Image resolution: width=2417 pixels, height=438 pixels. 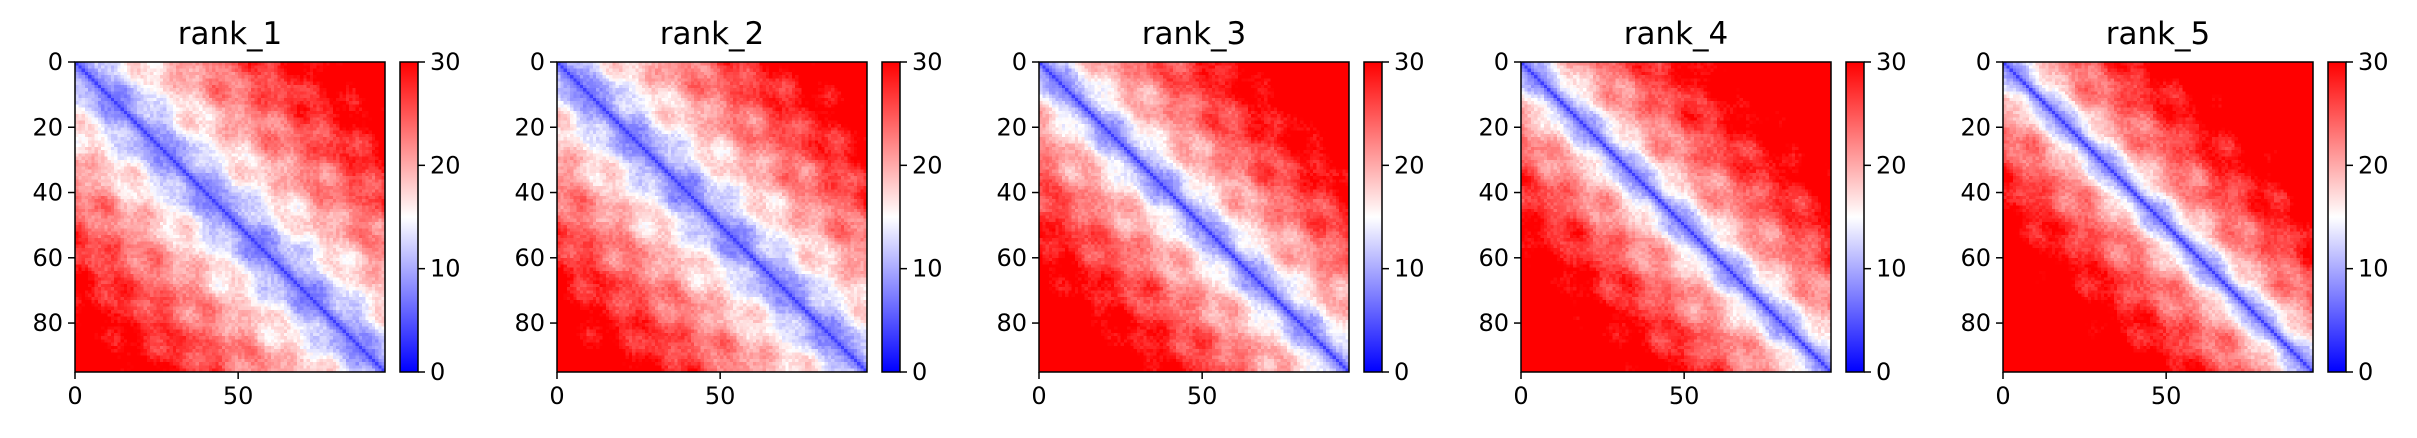 What do you see at coordinates (230, 34) in the screenshot?
I see `panel-title: rank_1` at bounding box center [230, 34].